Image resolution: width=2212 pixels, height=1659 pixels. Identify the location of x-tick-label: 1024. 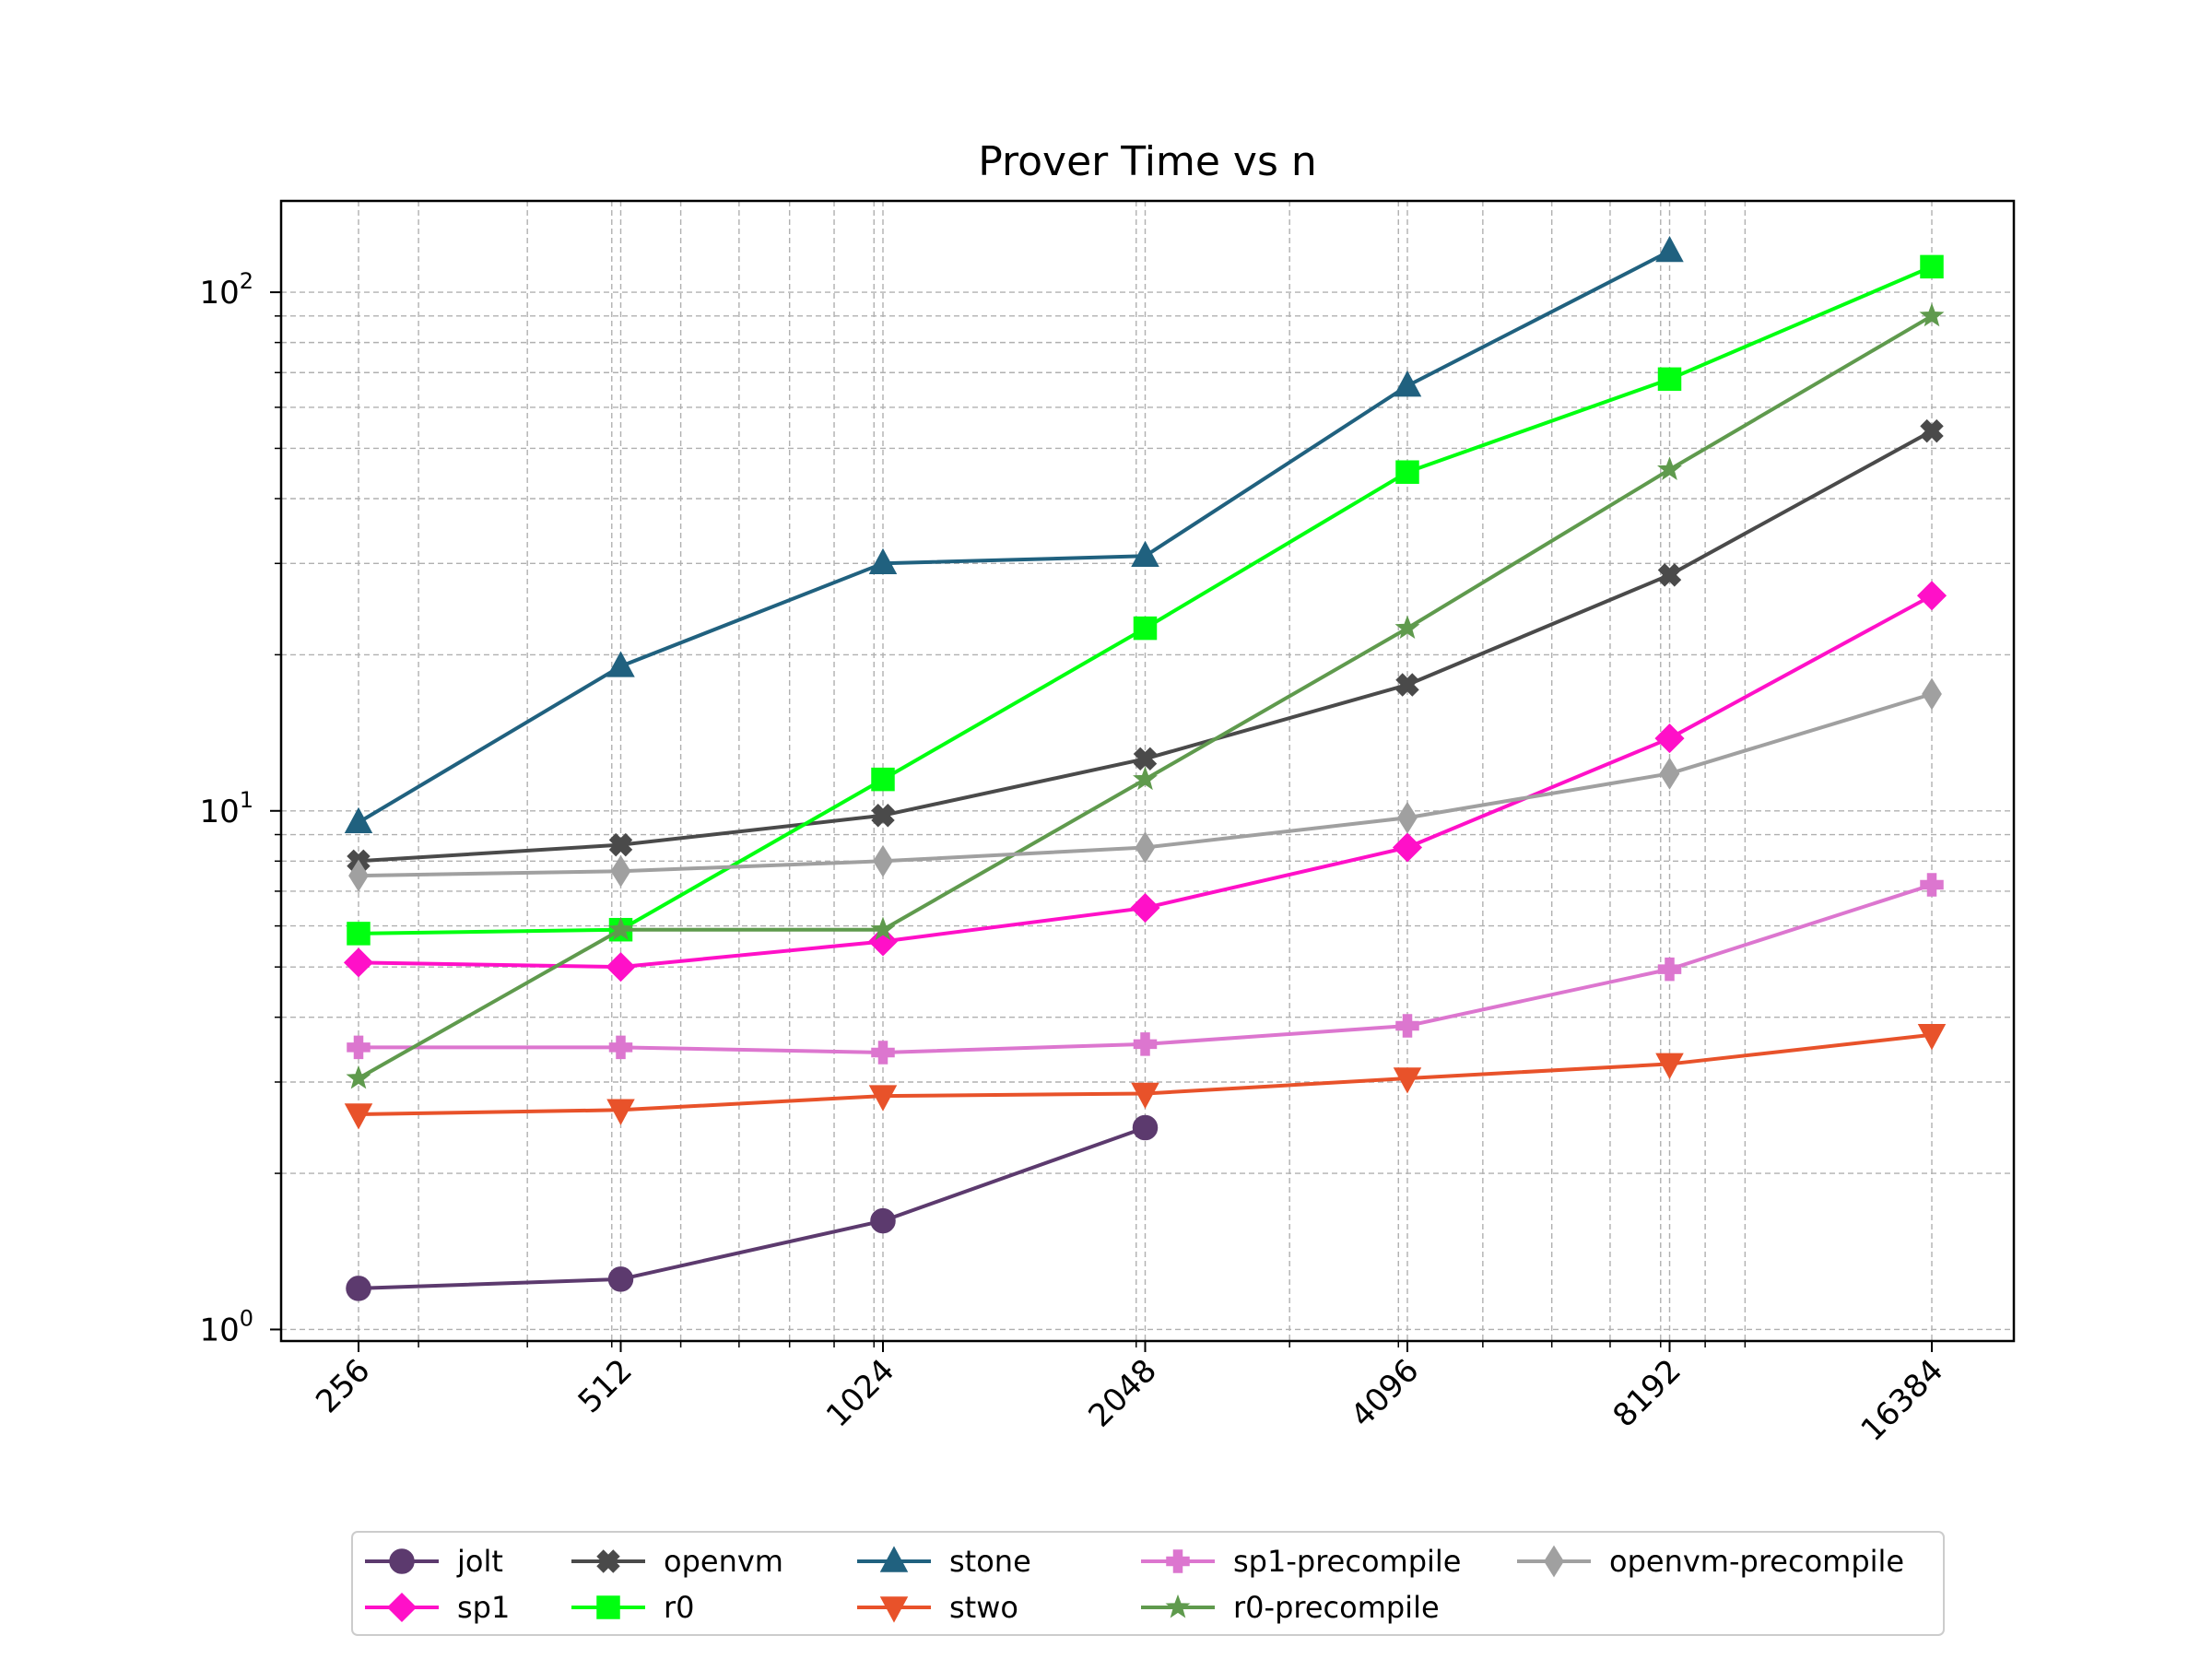
(860, 1393).